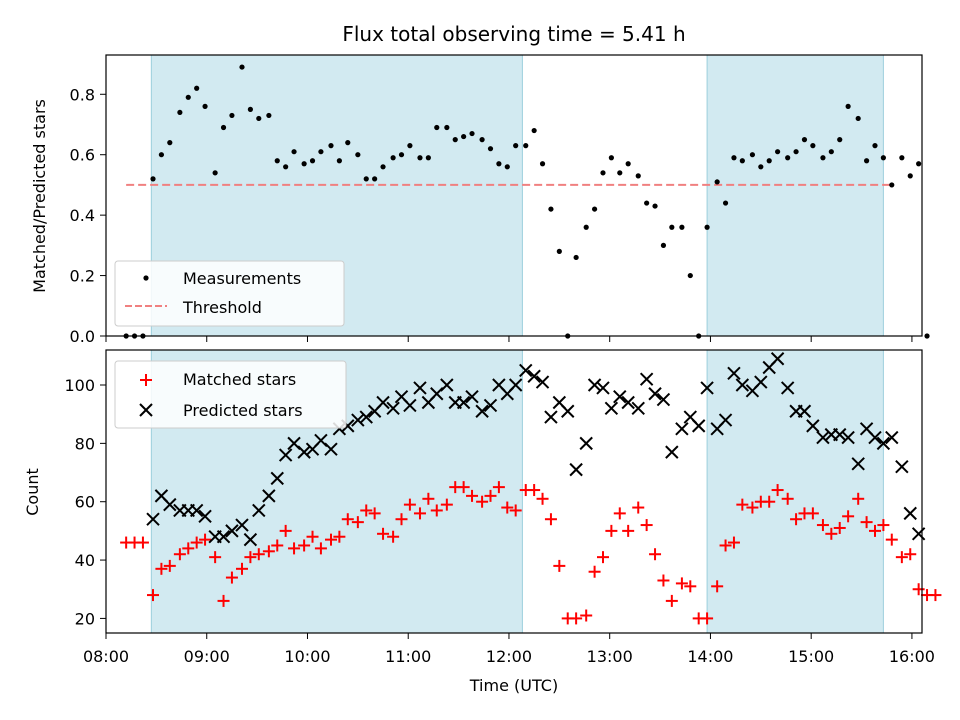 Image resolution: width=960 pixels, height=720 pixels. Describe the element at coordinates (85, 502) in the screenshot. I see `count-ytick-label: 60` at that location.